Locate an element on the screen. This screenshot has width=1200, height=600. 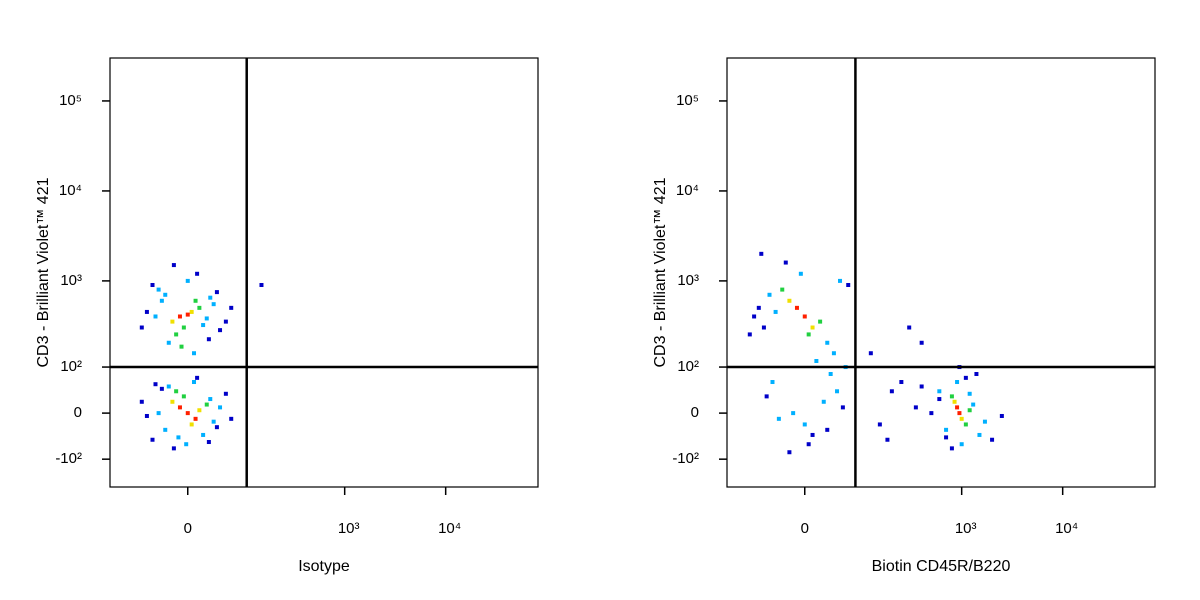
y-tick-label: 10⁴ is located at coordinates (687, 190).